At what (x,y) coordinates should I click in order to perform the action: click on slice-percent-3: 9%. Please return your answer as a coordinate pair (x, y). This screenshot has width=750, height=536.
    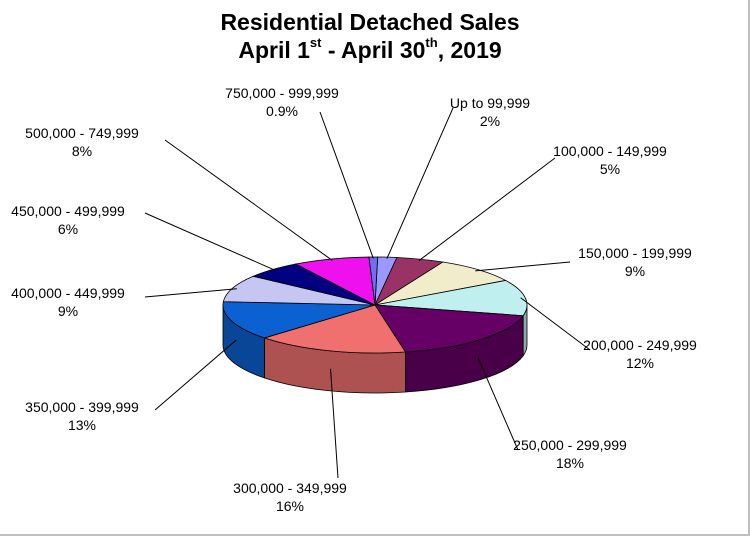
    Looking at the image, I should click on (635, 271).